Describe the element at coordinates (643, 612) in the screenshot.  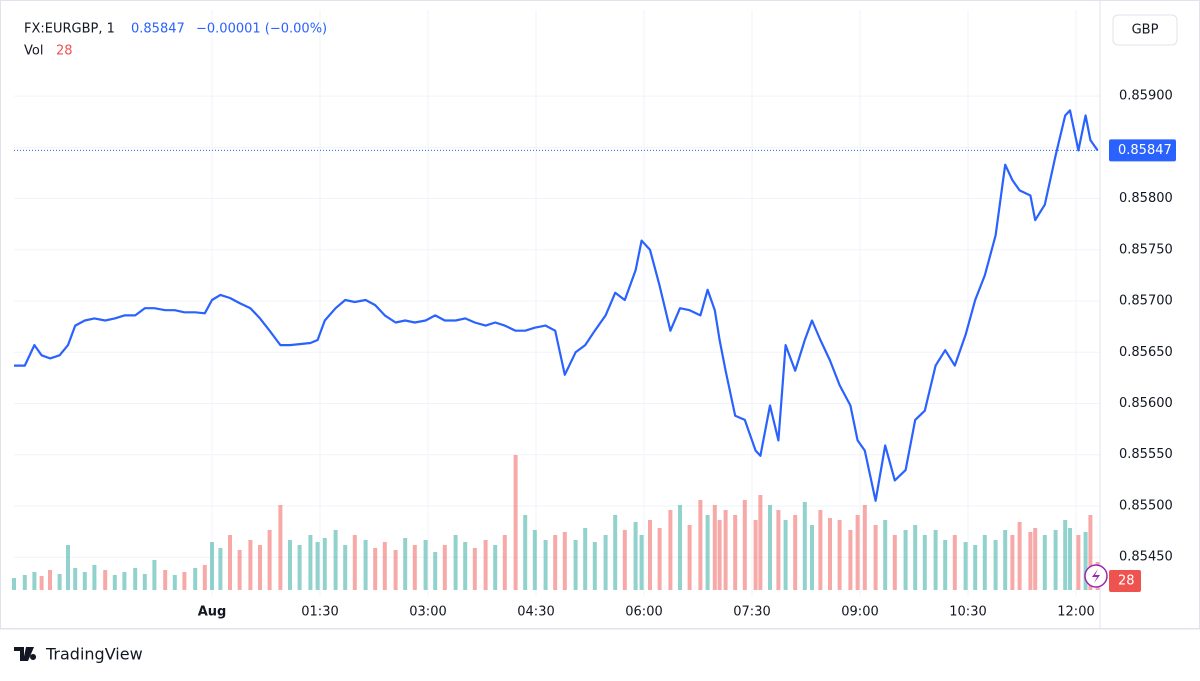
I see `x-tick-label: 06:00` at that location.